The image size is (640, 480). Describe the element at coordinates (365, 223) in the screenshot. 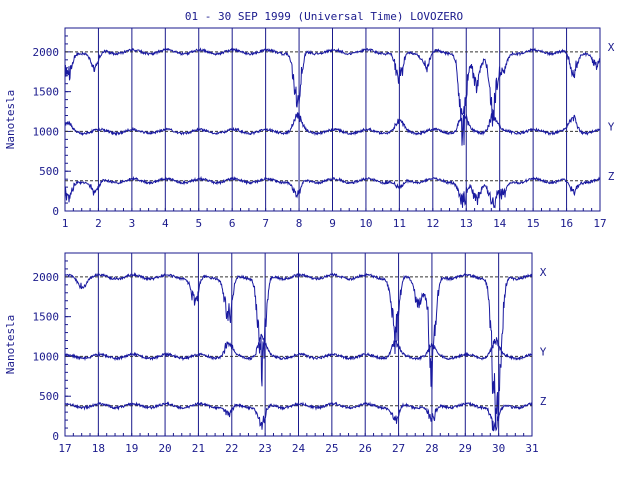

I see `x-tick-label: 10` at that location.